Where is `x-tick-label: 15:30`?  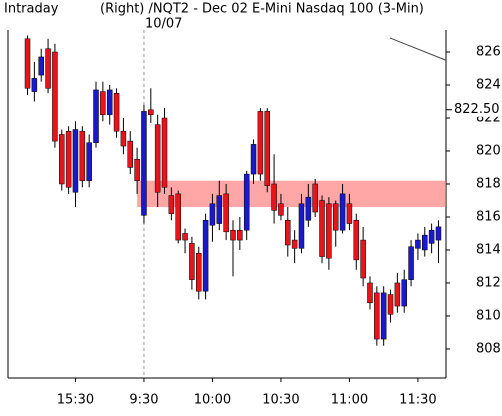
x-tick-label: 15:30 is located at coordinates (75, 400).